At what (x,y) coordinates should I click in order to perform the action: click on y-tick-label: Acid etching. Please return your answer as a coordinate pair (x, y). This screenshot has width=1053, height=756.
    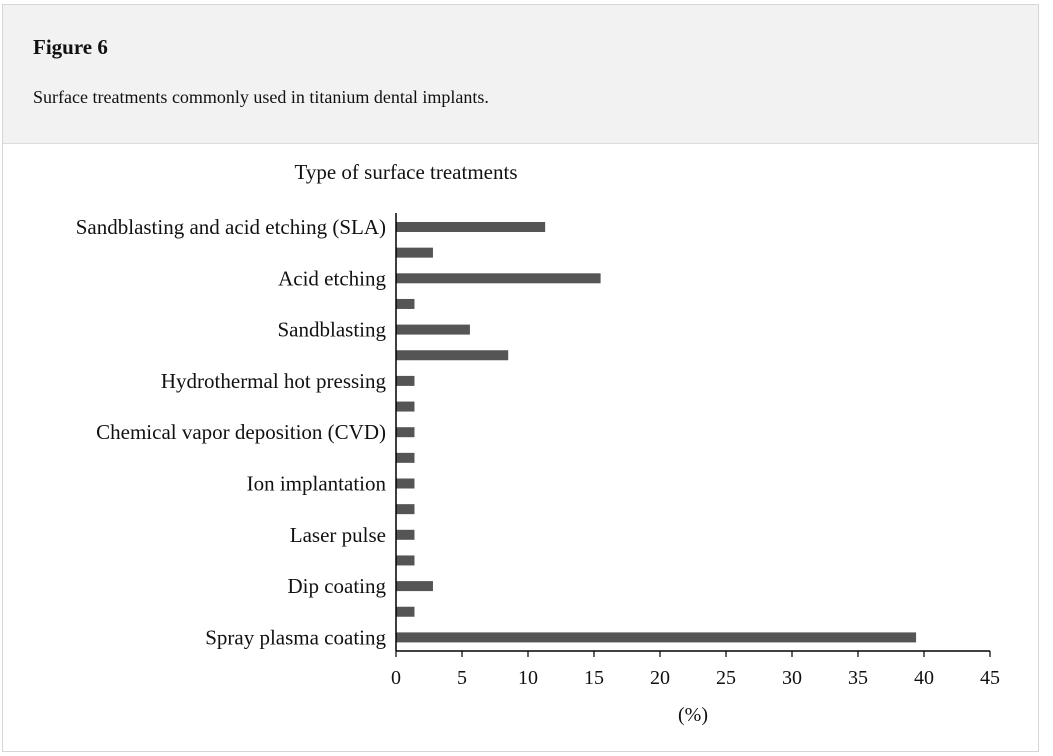
    Looking at the image, I should click on (332, 278).